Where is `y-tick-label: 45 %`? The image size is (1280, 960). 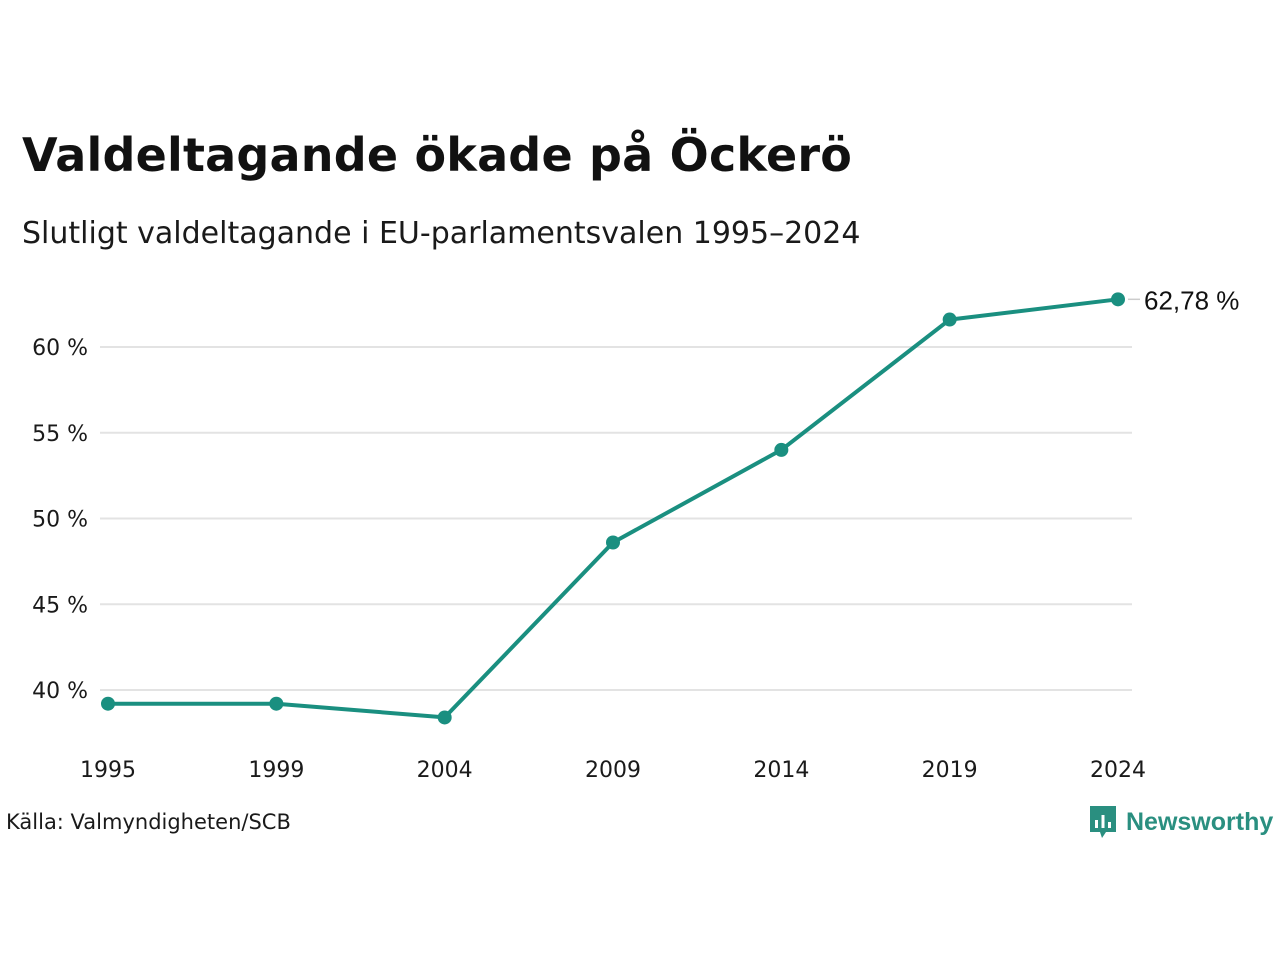
y-tick-label: 45 % is located at coordinates (60, 605).